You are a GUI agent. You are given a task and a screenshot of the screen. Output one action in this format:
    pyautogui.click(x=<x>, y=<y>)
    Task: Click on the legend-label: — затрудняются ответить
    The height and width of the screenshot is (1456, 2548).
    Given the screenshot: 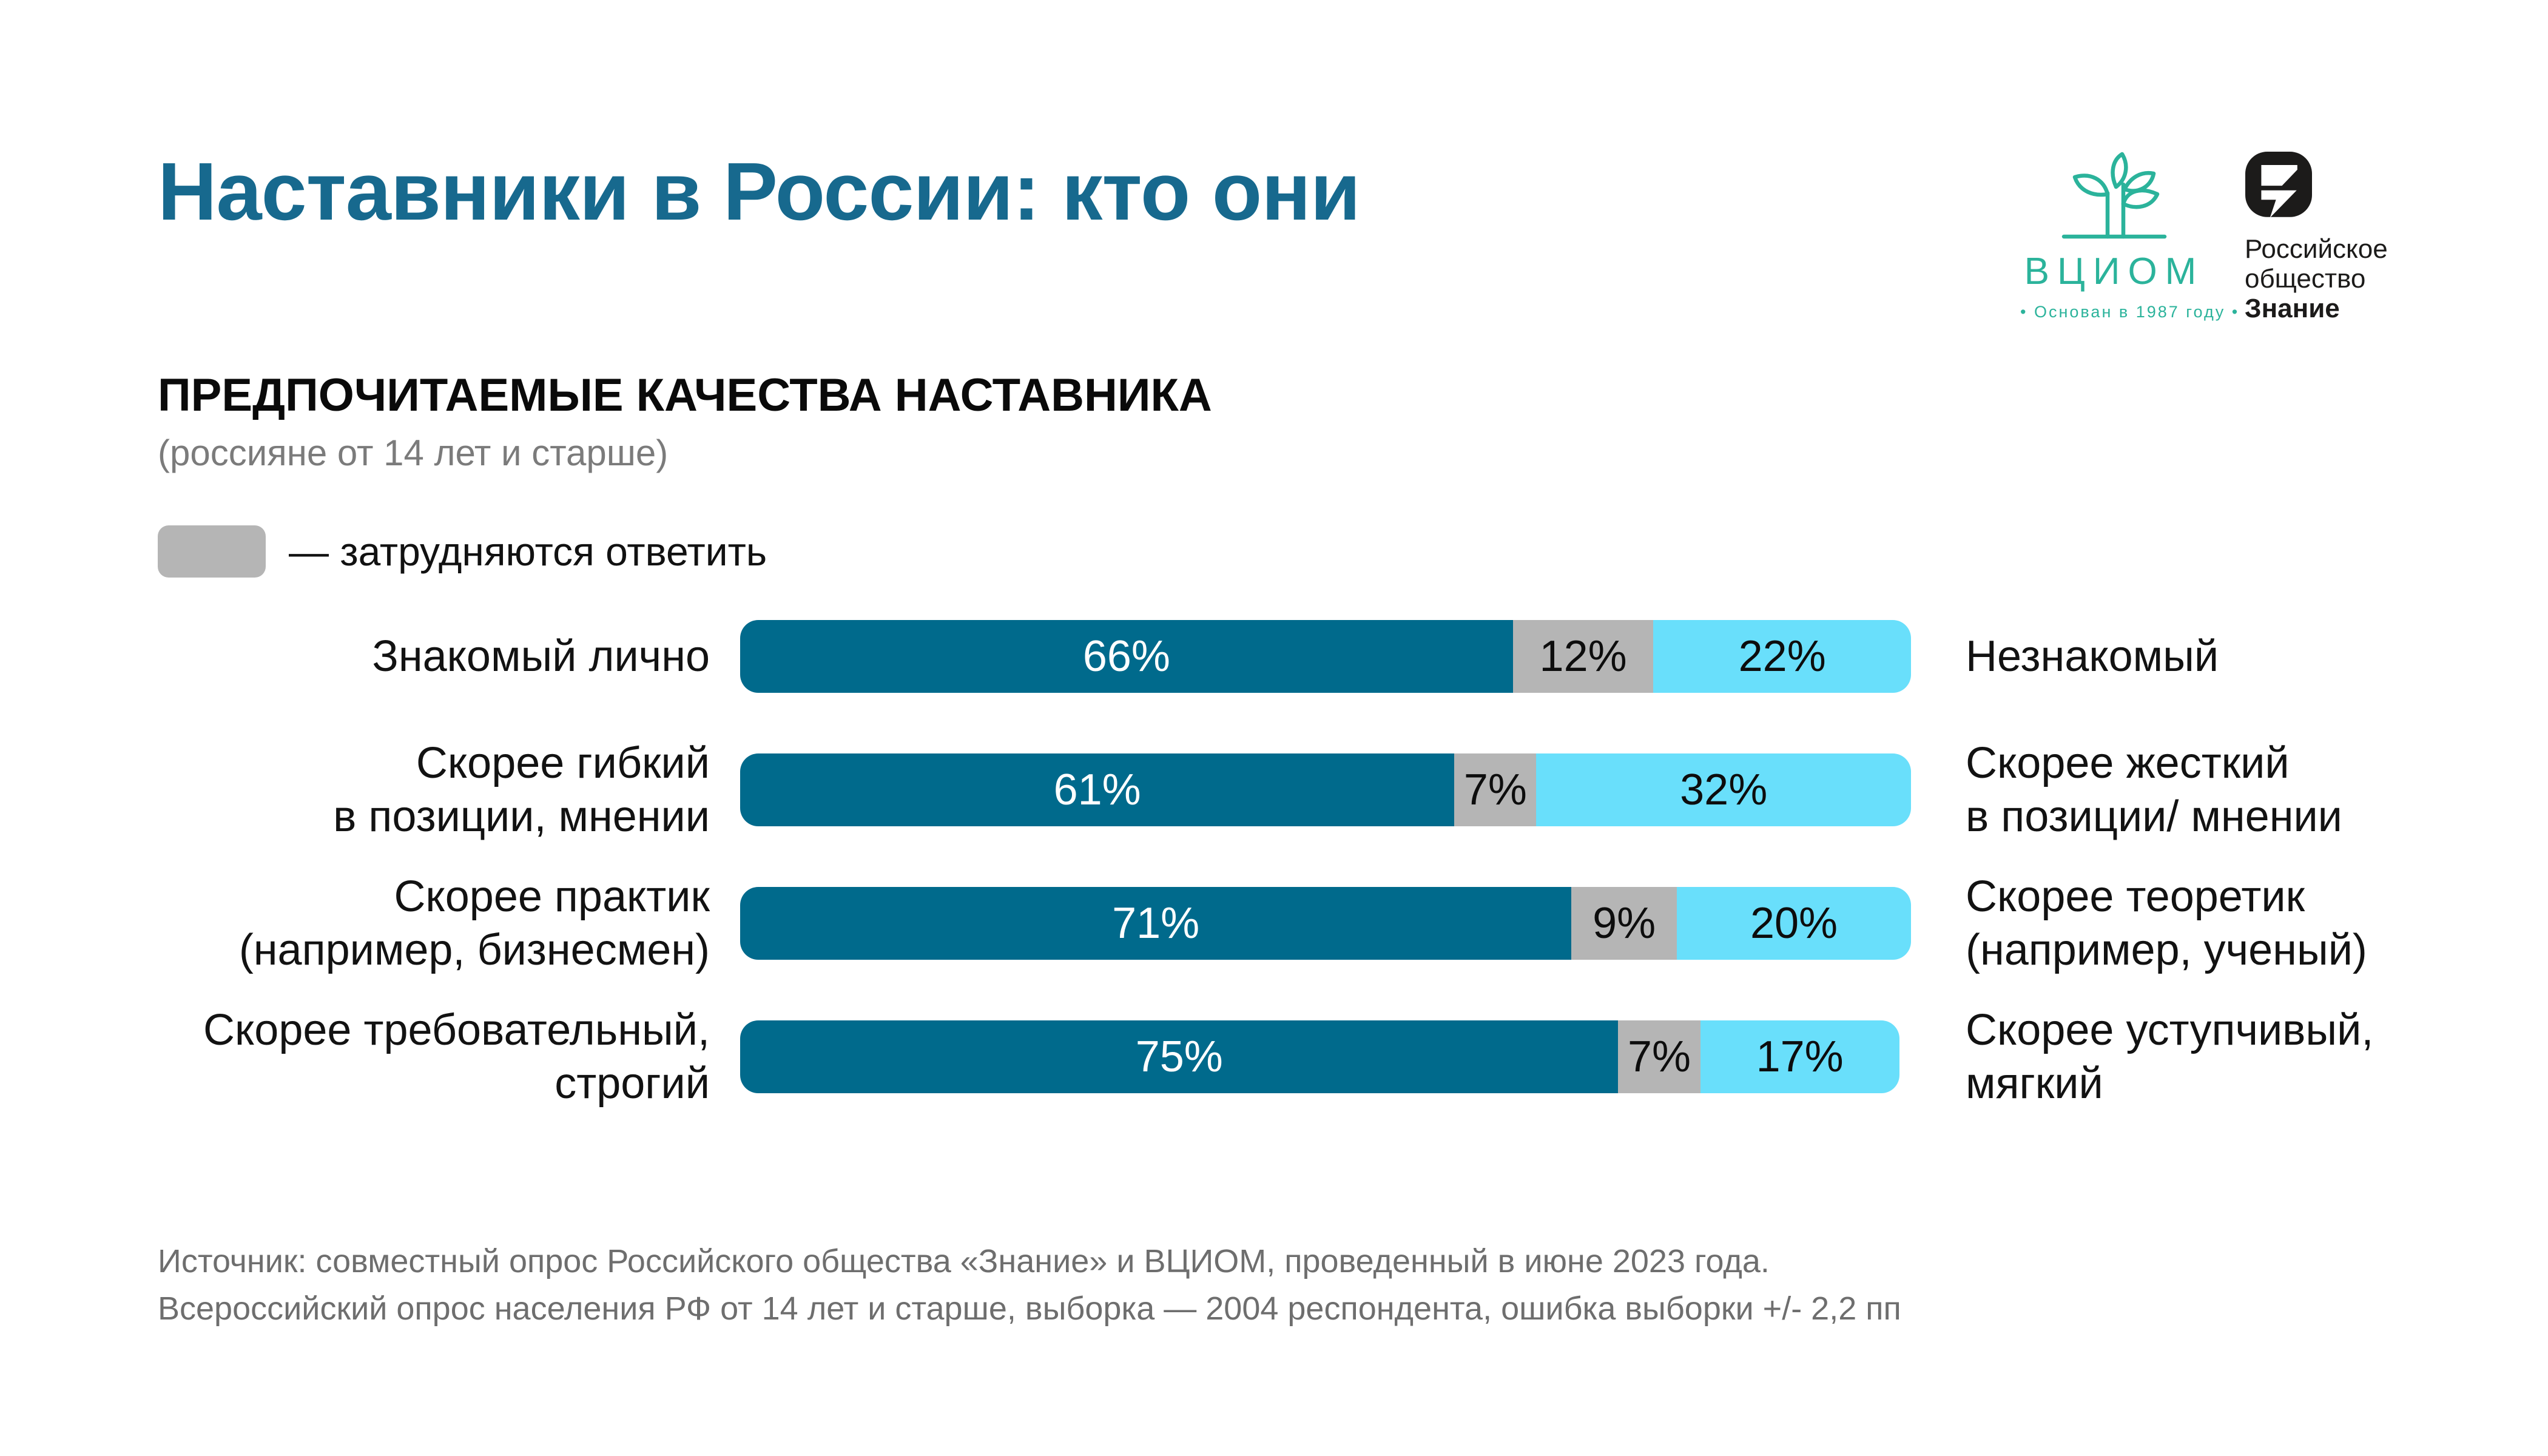 What is the action you would take?
    pyautogui.click(x=528, y=551)
    